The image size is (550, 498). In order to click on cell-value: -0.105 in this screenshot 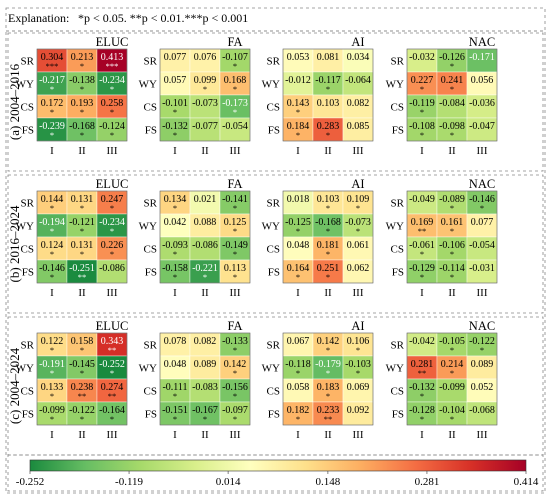, I will do `click(452, 341)`.